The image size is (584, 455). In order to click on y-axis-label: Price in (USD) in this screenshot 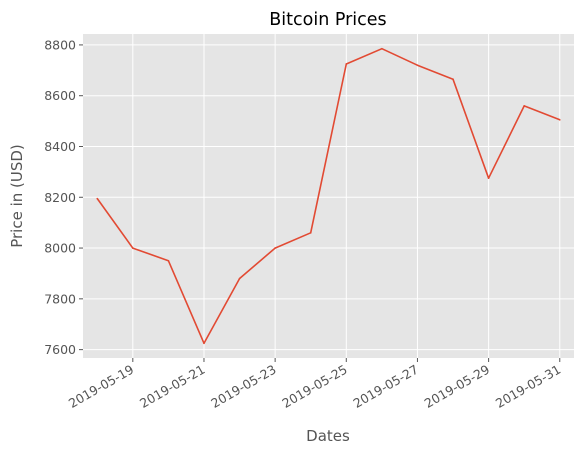, I will do `click(17, 196)`.